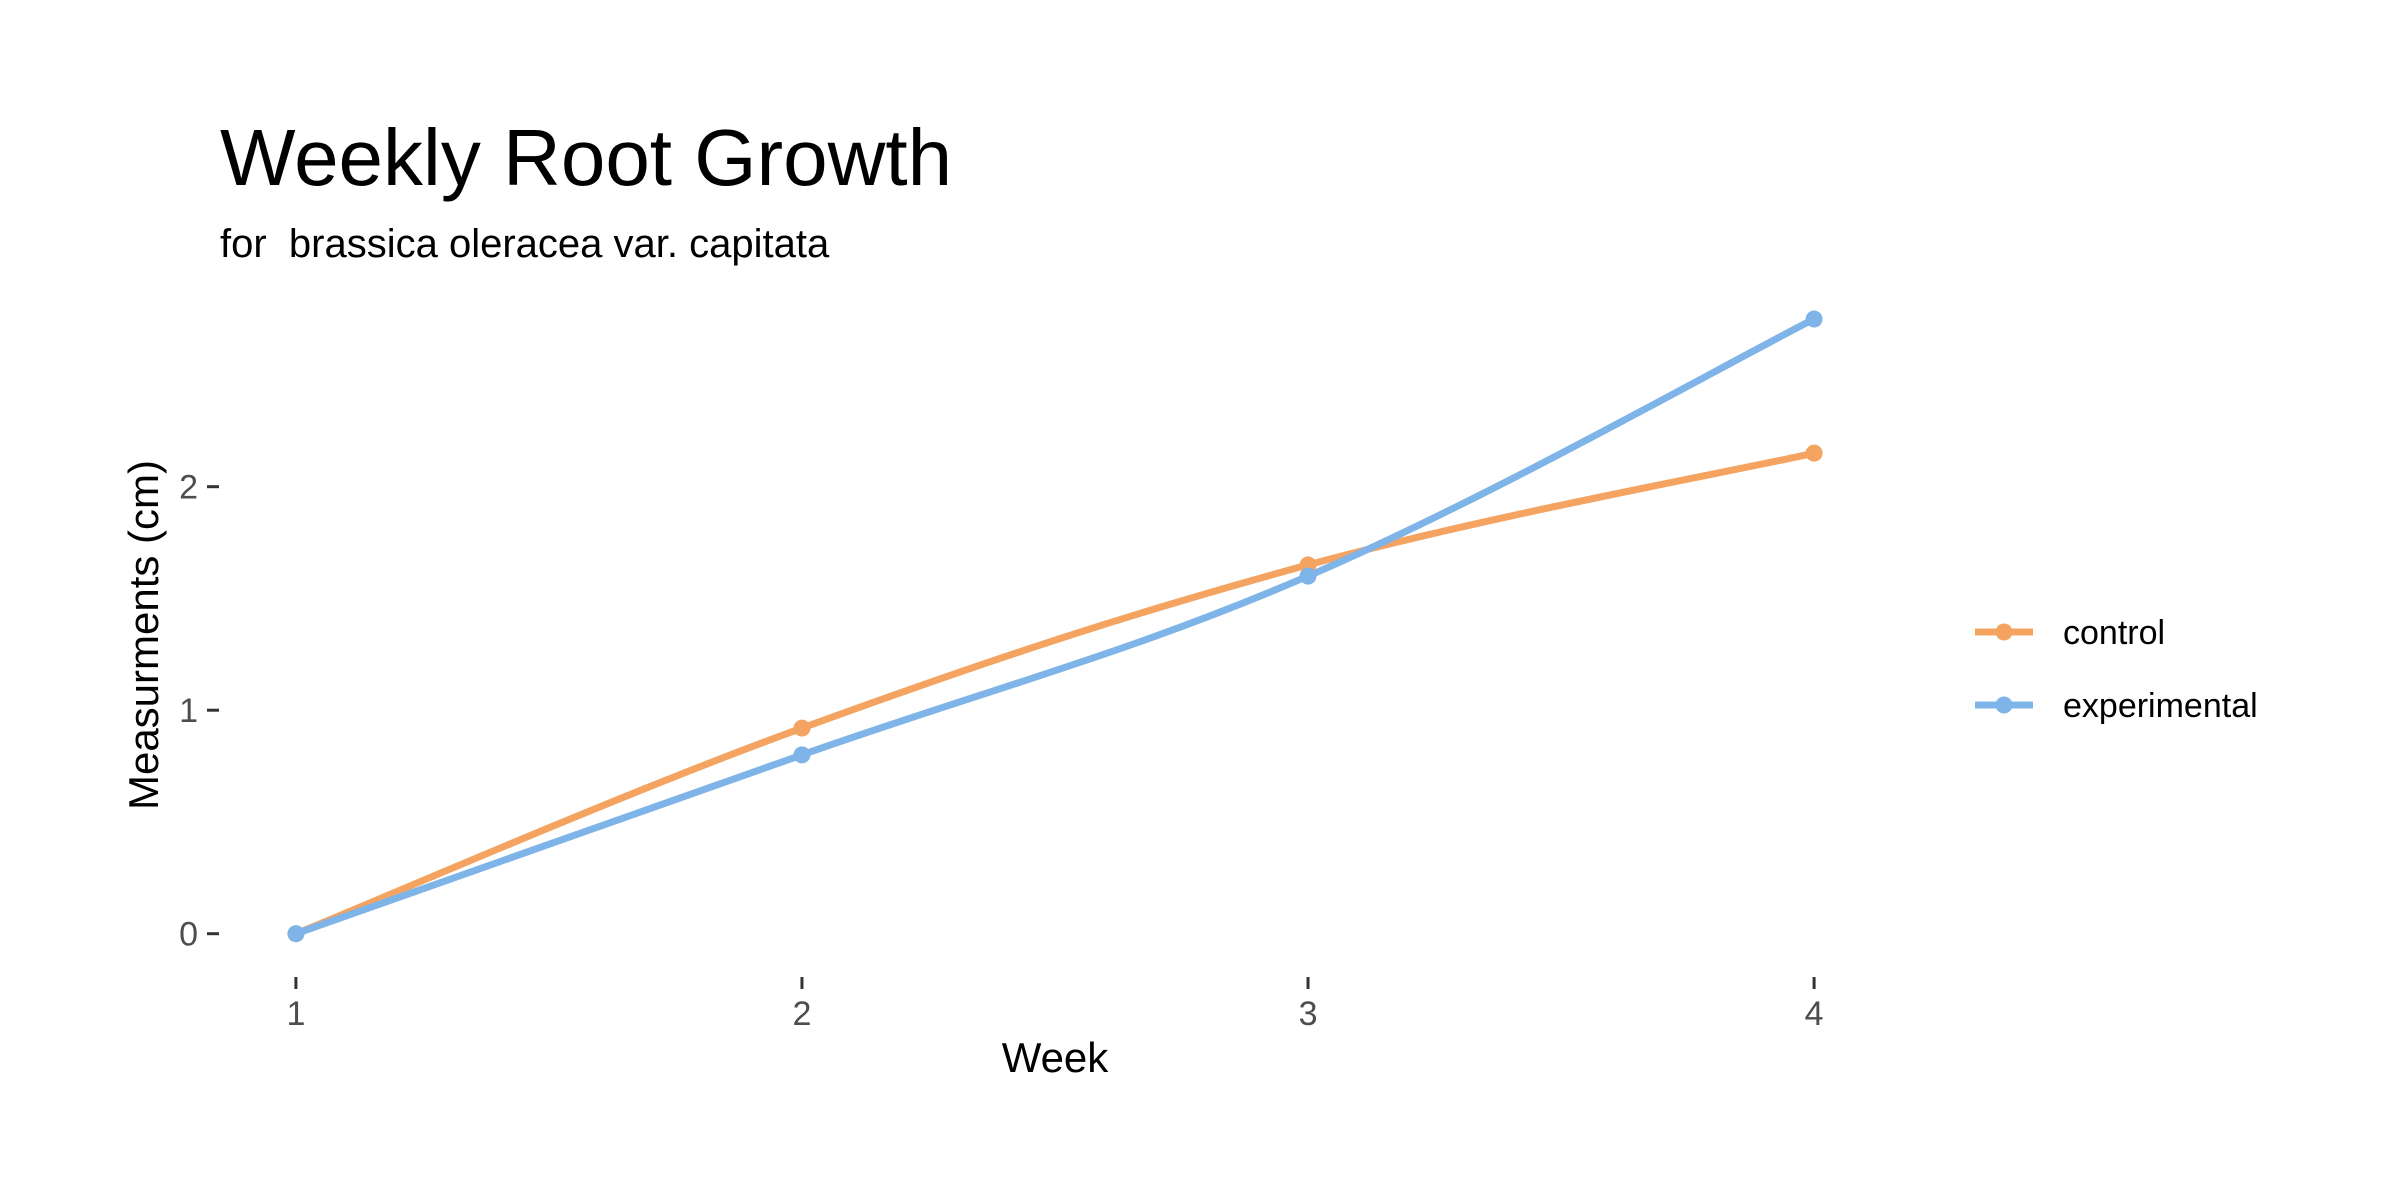  I want to click on legend-label: experimental, so click(2160, 706).